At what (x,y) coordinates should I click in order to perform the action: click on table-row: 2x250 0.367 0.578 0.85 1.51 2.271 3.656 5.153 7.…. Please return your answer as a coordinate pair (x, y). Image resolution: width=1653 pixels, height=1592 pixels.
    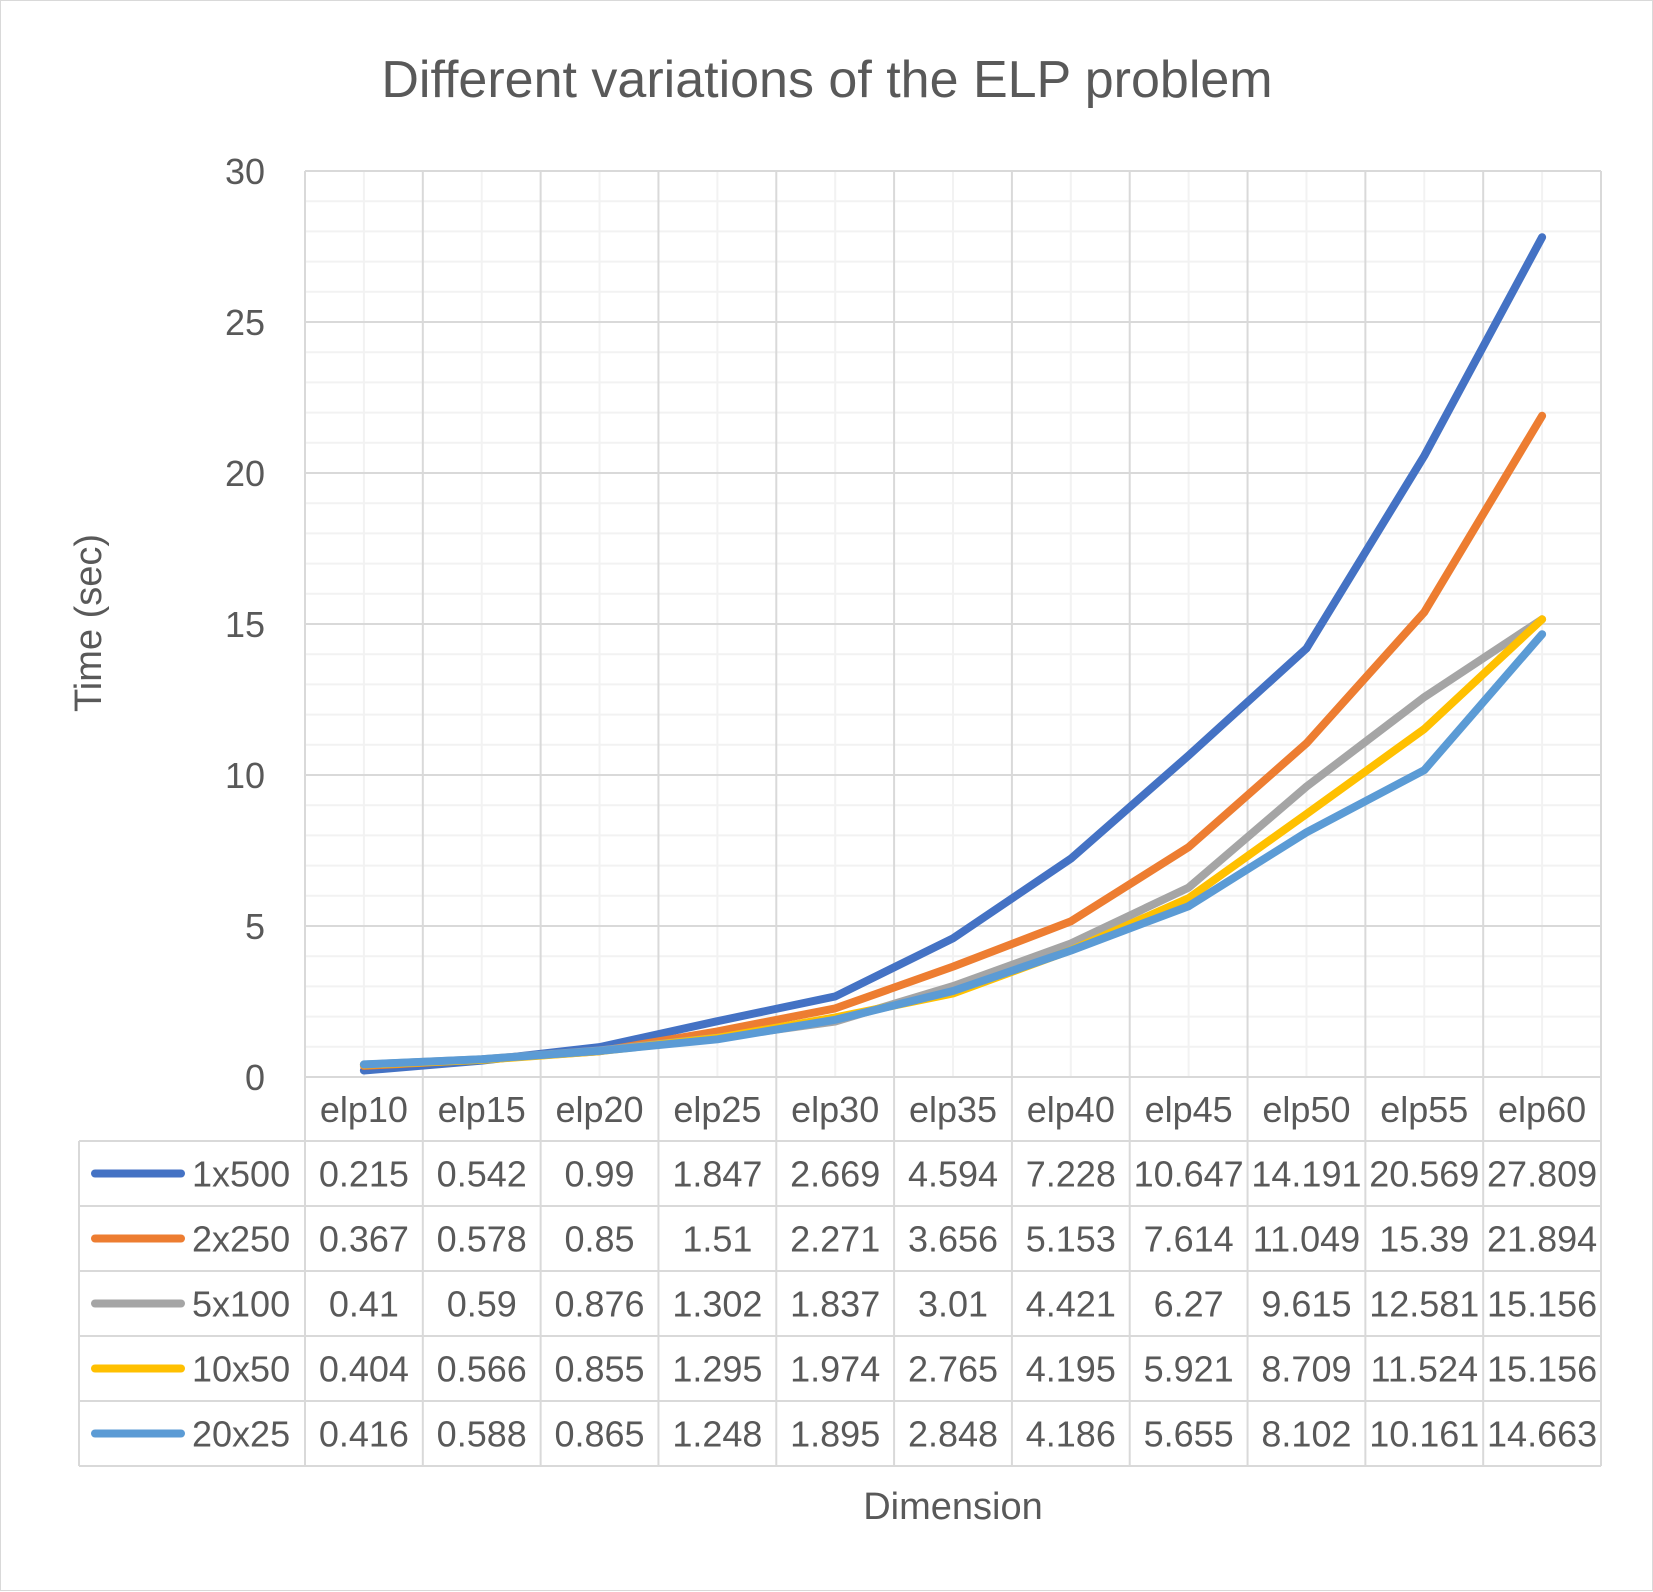
    Looking at the image, I should click on (844, 1239).